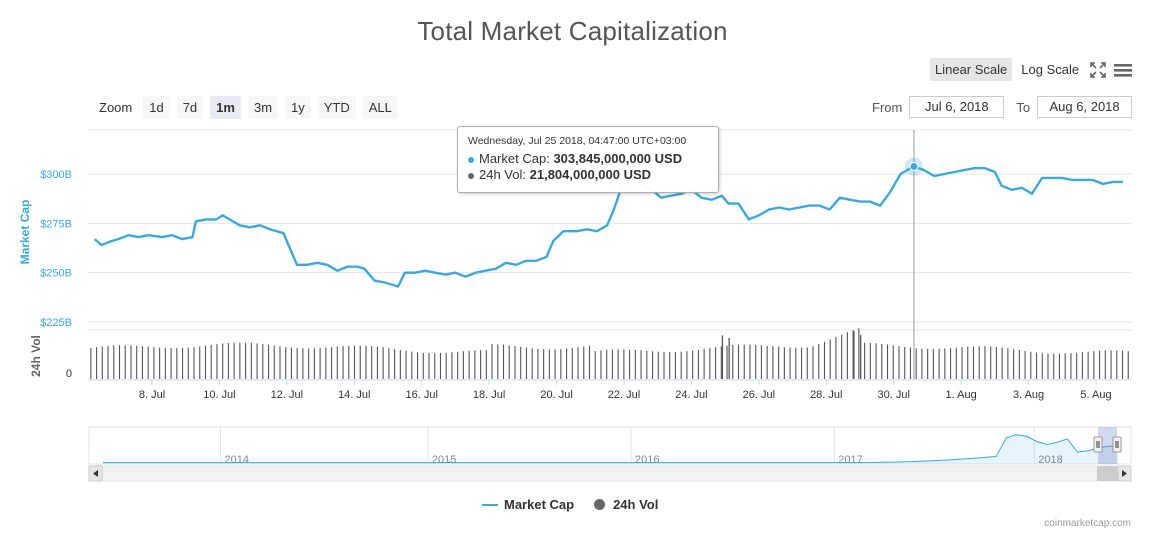 This screenshot has width=1158, height=536. I want to click on navigator-year-label: 2018, so click(1050, 460).